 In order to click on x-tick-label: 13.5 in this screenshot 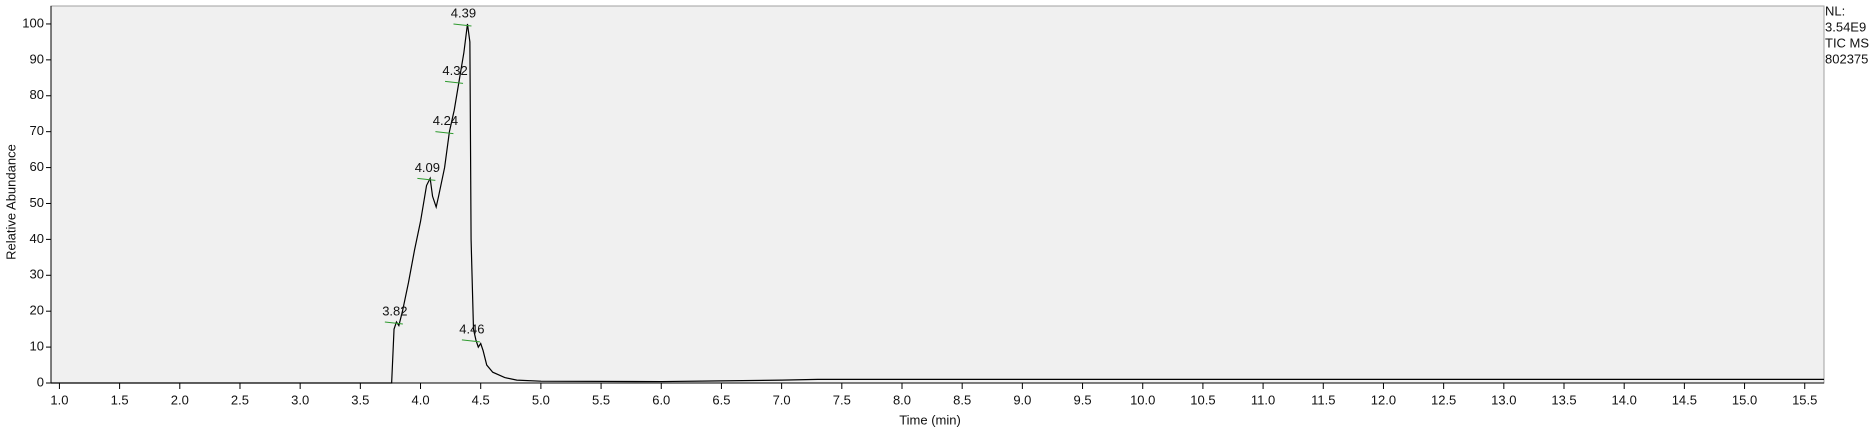, I will do `click(1563, 399)`.